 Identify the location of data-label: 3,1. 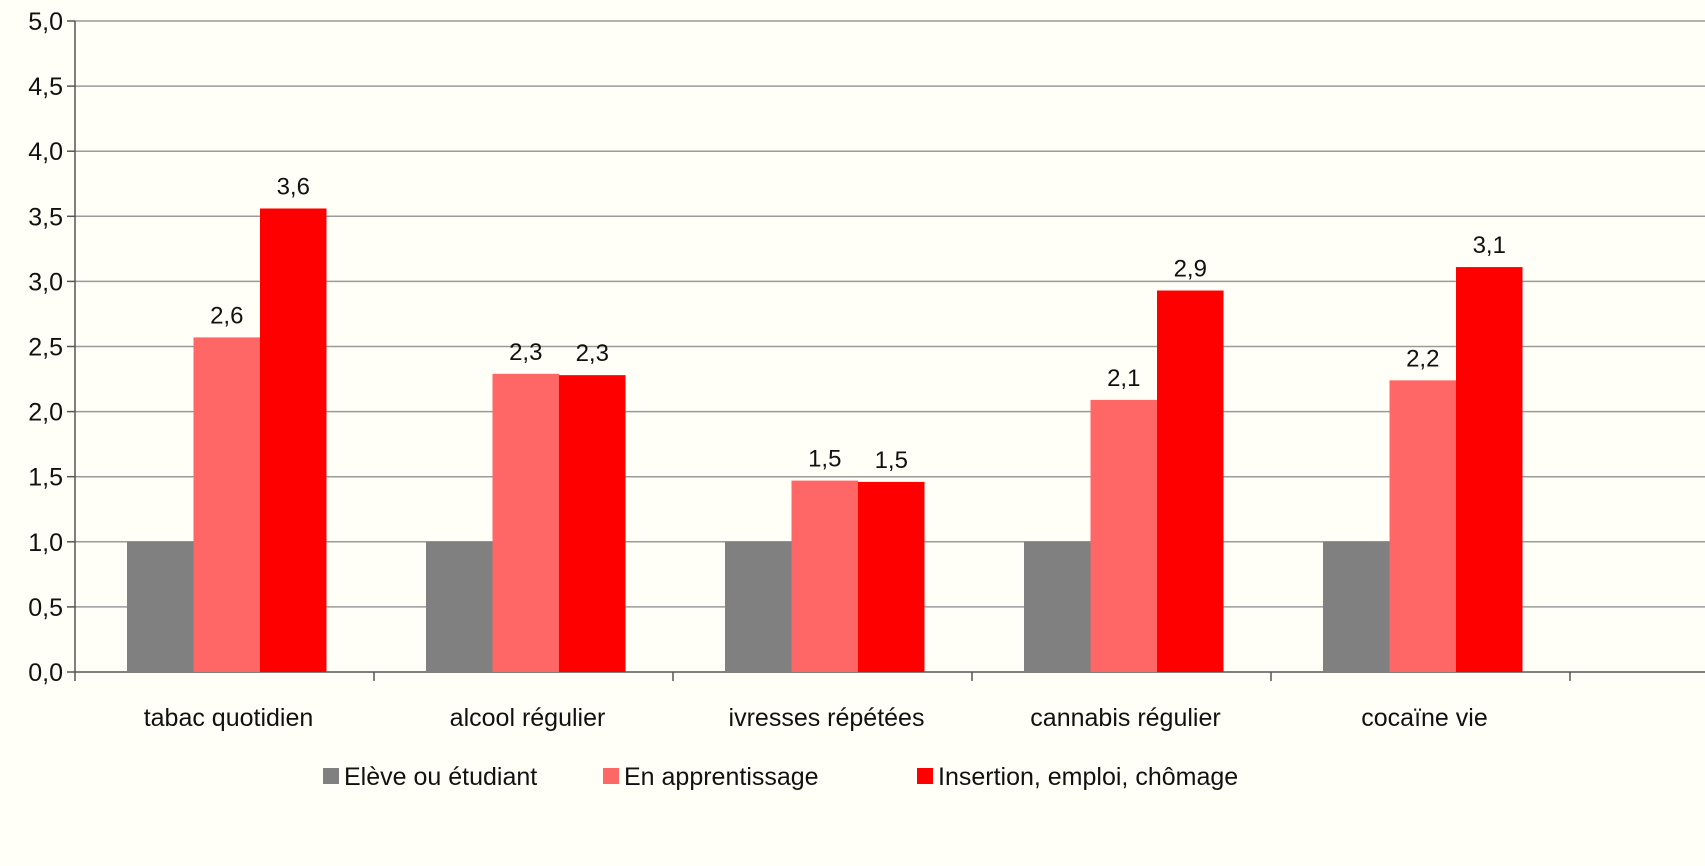
(1489, 245).